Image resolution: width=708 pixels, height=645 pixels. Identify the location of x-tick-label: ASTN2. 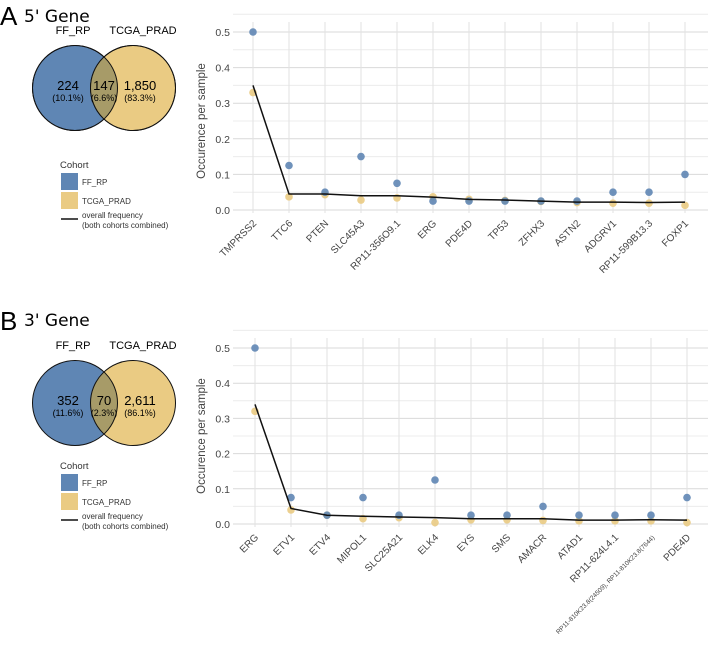
(568, 233).